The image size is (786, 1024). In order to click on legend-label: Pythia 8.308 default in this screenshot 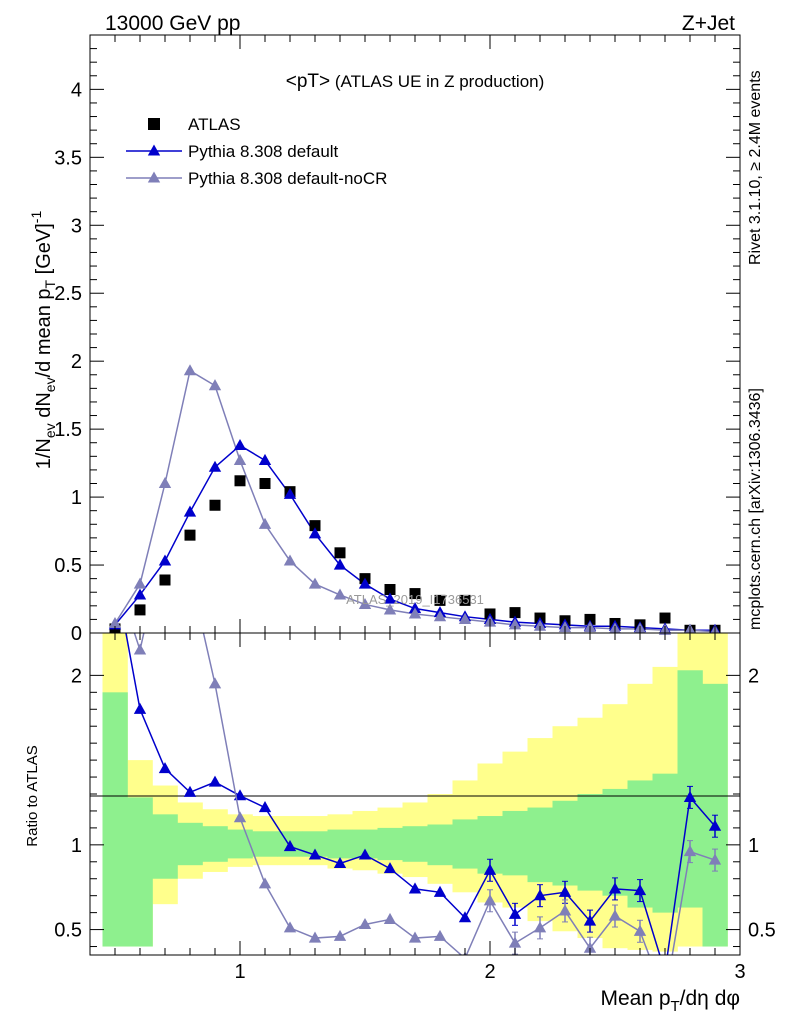, I will do `click(263, 151)`.